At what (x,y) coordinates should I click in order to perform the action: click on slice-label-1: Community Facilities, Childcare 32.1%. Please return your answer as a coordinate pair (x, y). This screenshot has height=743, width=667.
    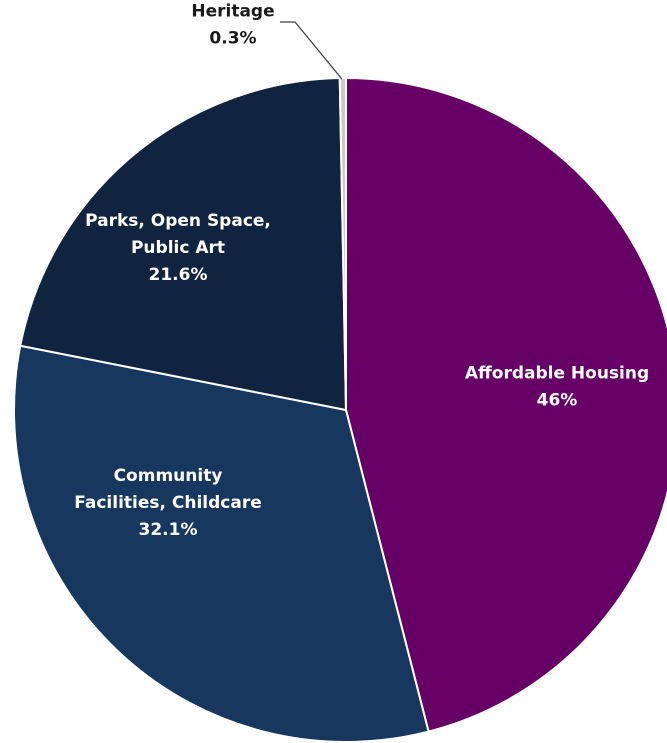
    Looking at the image, I should click on (168, 503).